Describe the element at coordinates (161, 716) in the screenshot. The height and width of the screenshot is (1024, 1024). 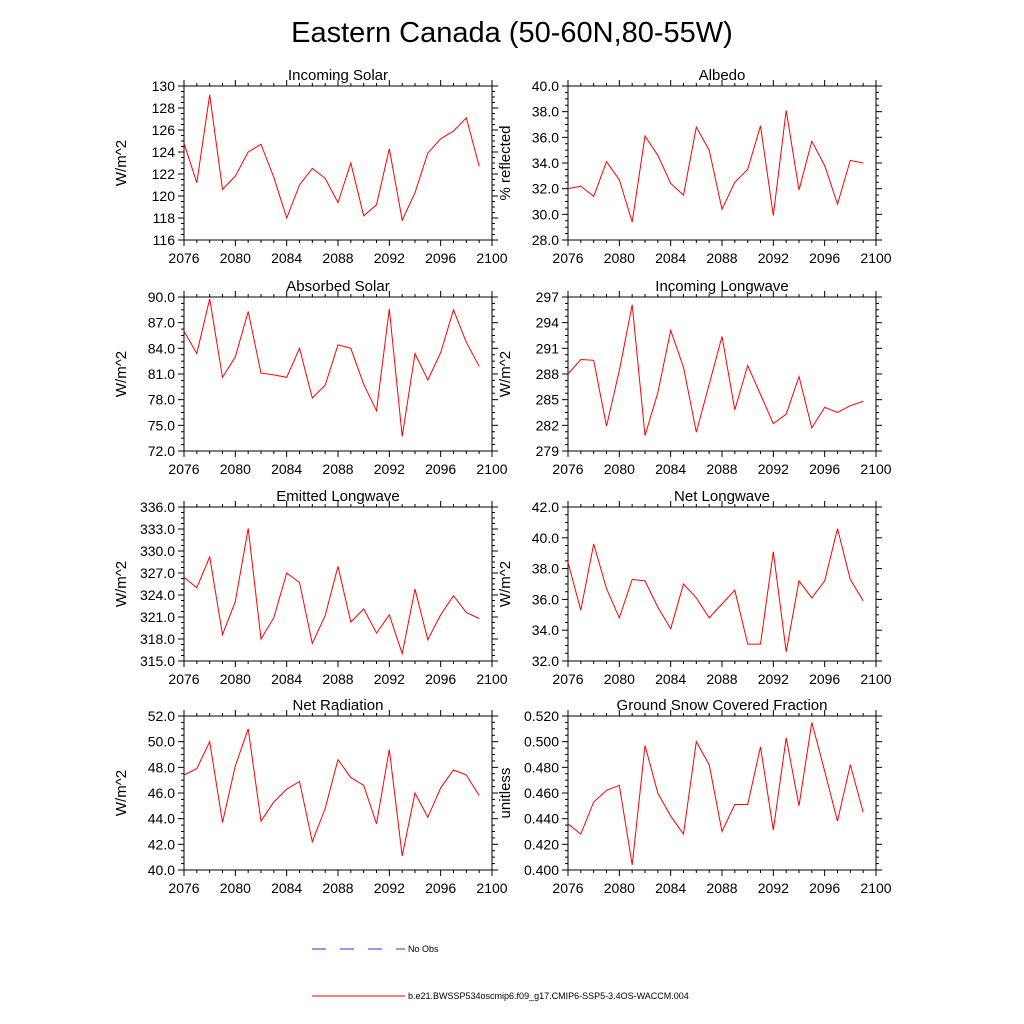
I see `y-tick-label: 52.0` at that location.